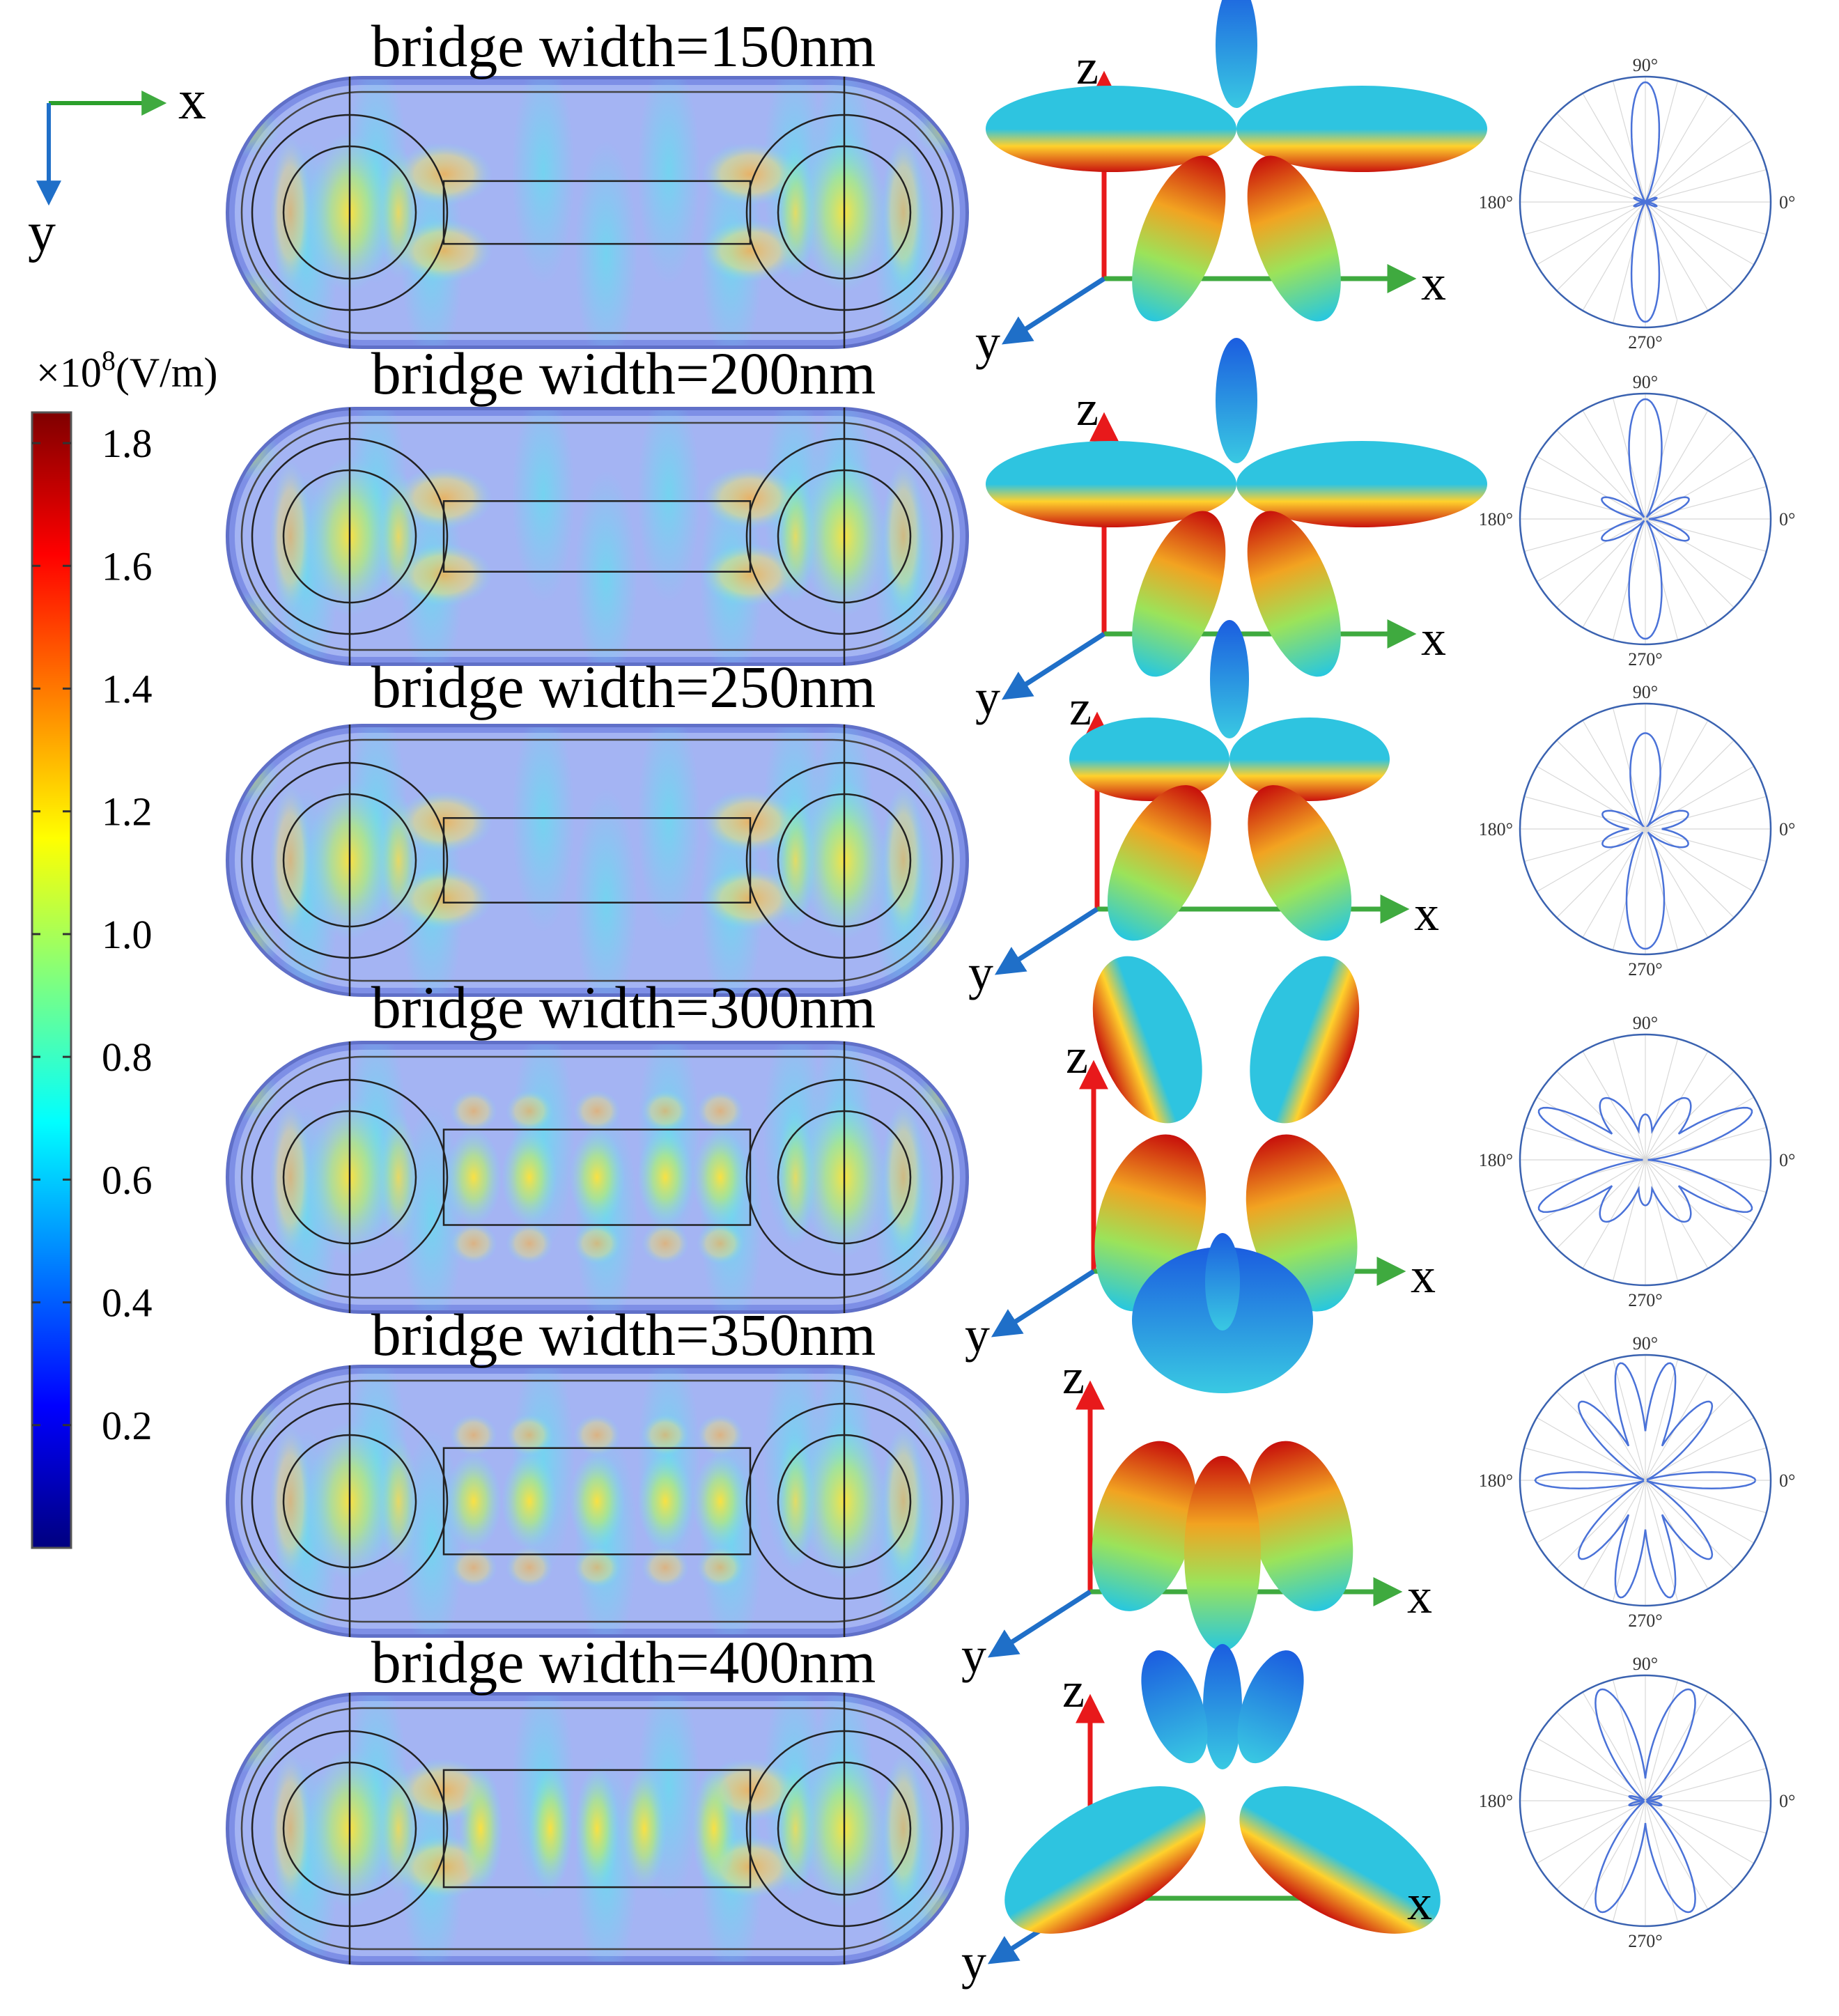 The height and width of the screenshot is (2016, 1839). Describe the element at coordinates (127, 812) in the screenshot. I see `colorbar-tick-label: 1.2` at that location.